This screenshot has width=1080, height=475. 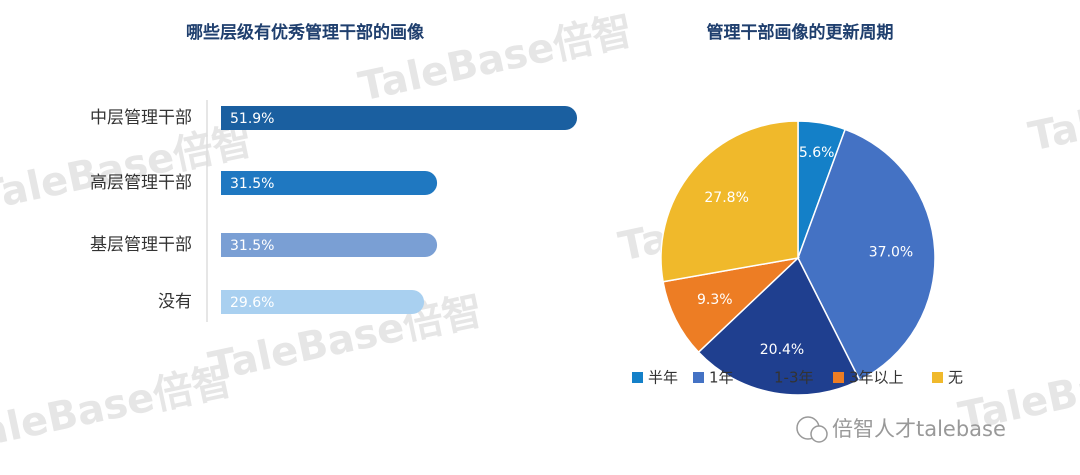 What do you see at coordinates (663, 378) in the screenshot?
I see `legend-label: 半年` at bounding box center [663, 378].